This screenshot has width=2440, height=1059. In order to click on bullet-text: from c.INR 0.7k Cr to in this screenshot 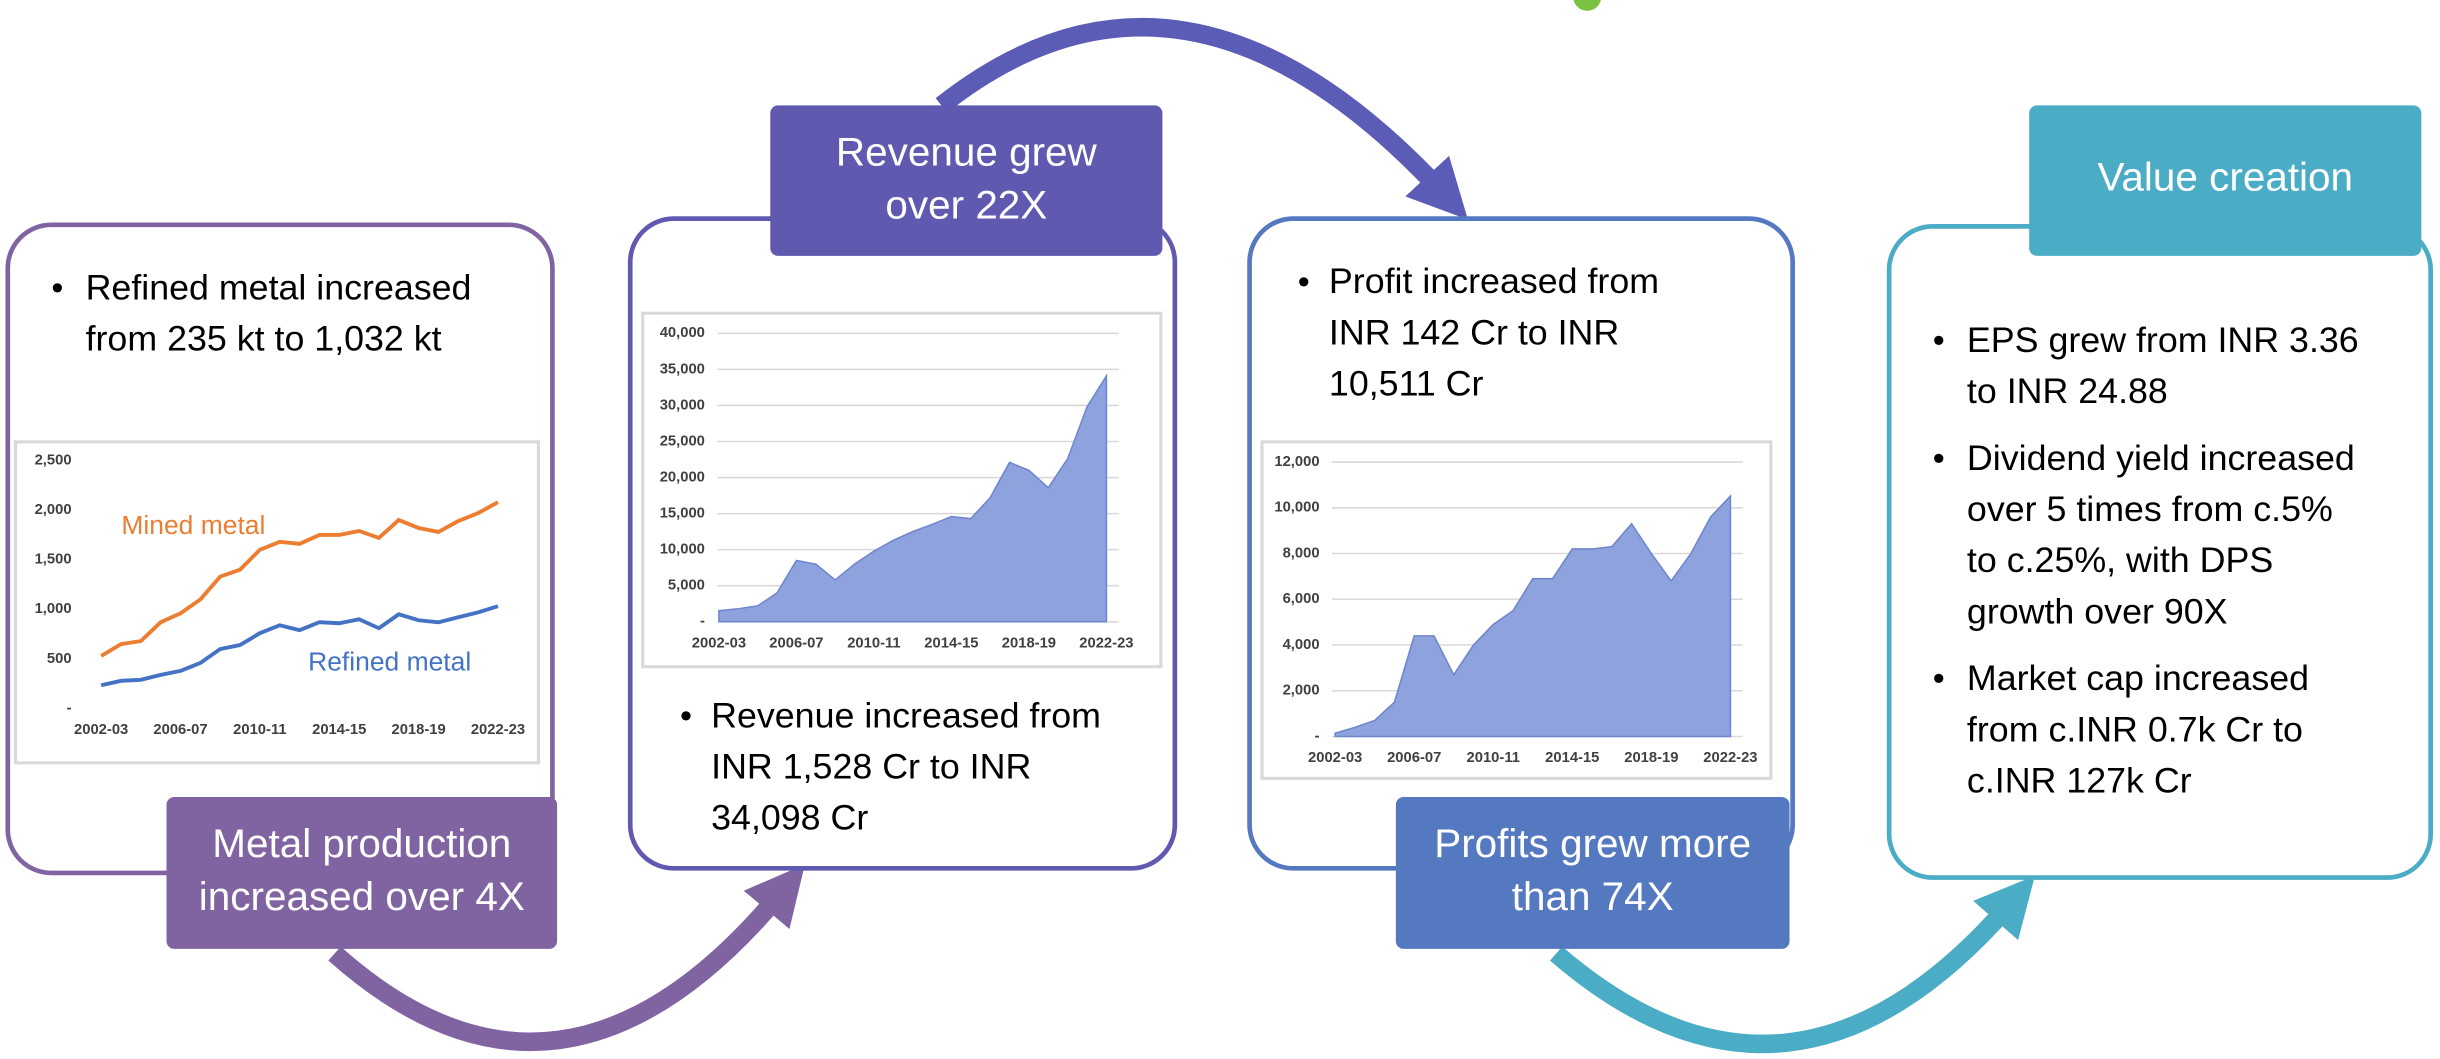, I will do `click(2135, 729)`.